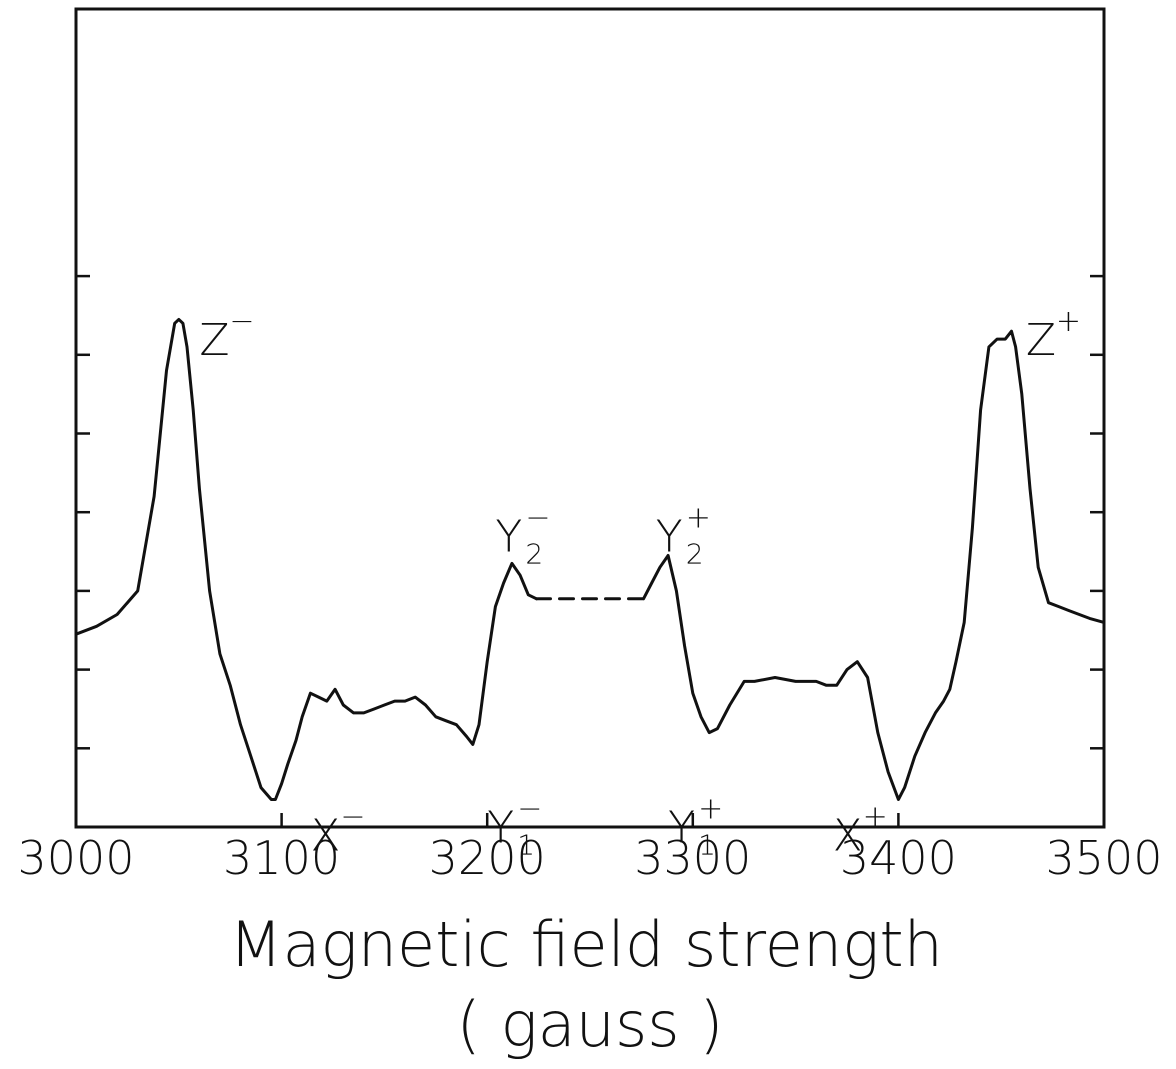  I want to click on x-axis-ticks: 3000 3100 3200 3300 3400 3500, so click(590, 849).